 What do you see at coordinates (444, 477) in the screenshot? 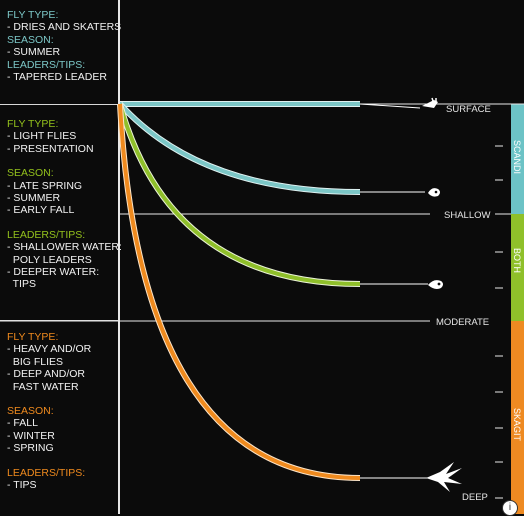
I see `big-streamer-fly-icon` at bounding box center [444, 477].